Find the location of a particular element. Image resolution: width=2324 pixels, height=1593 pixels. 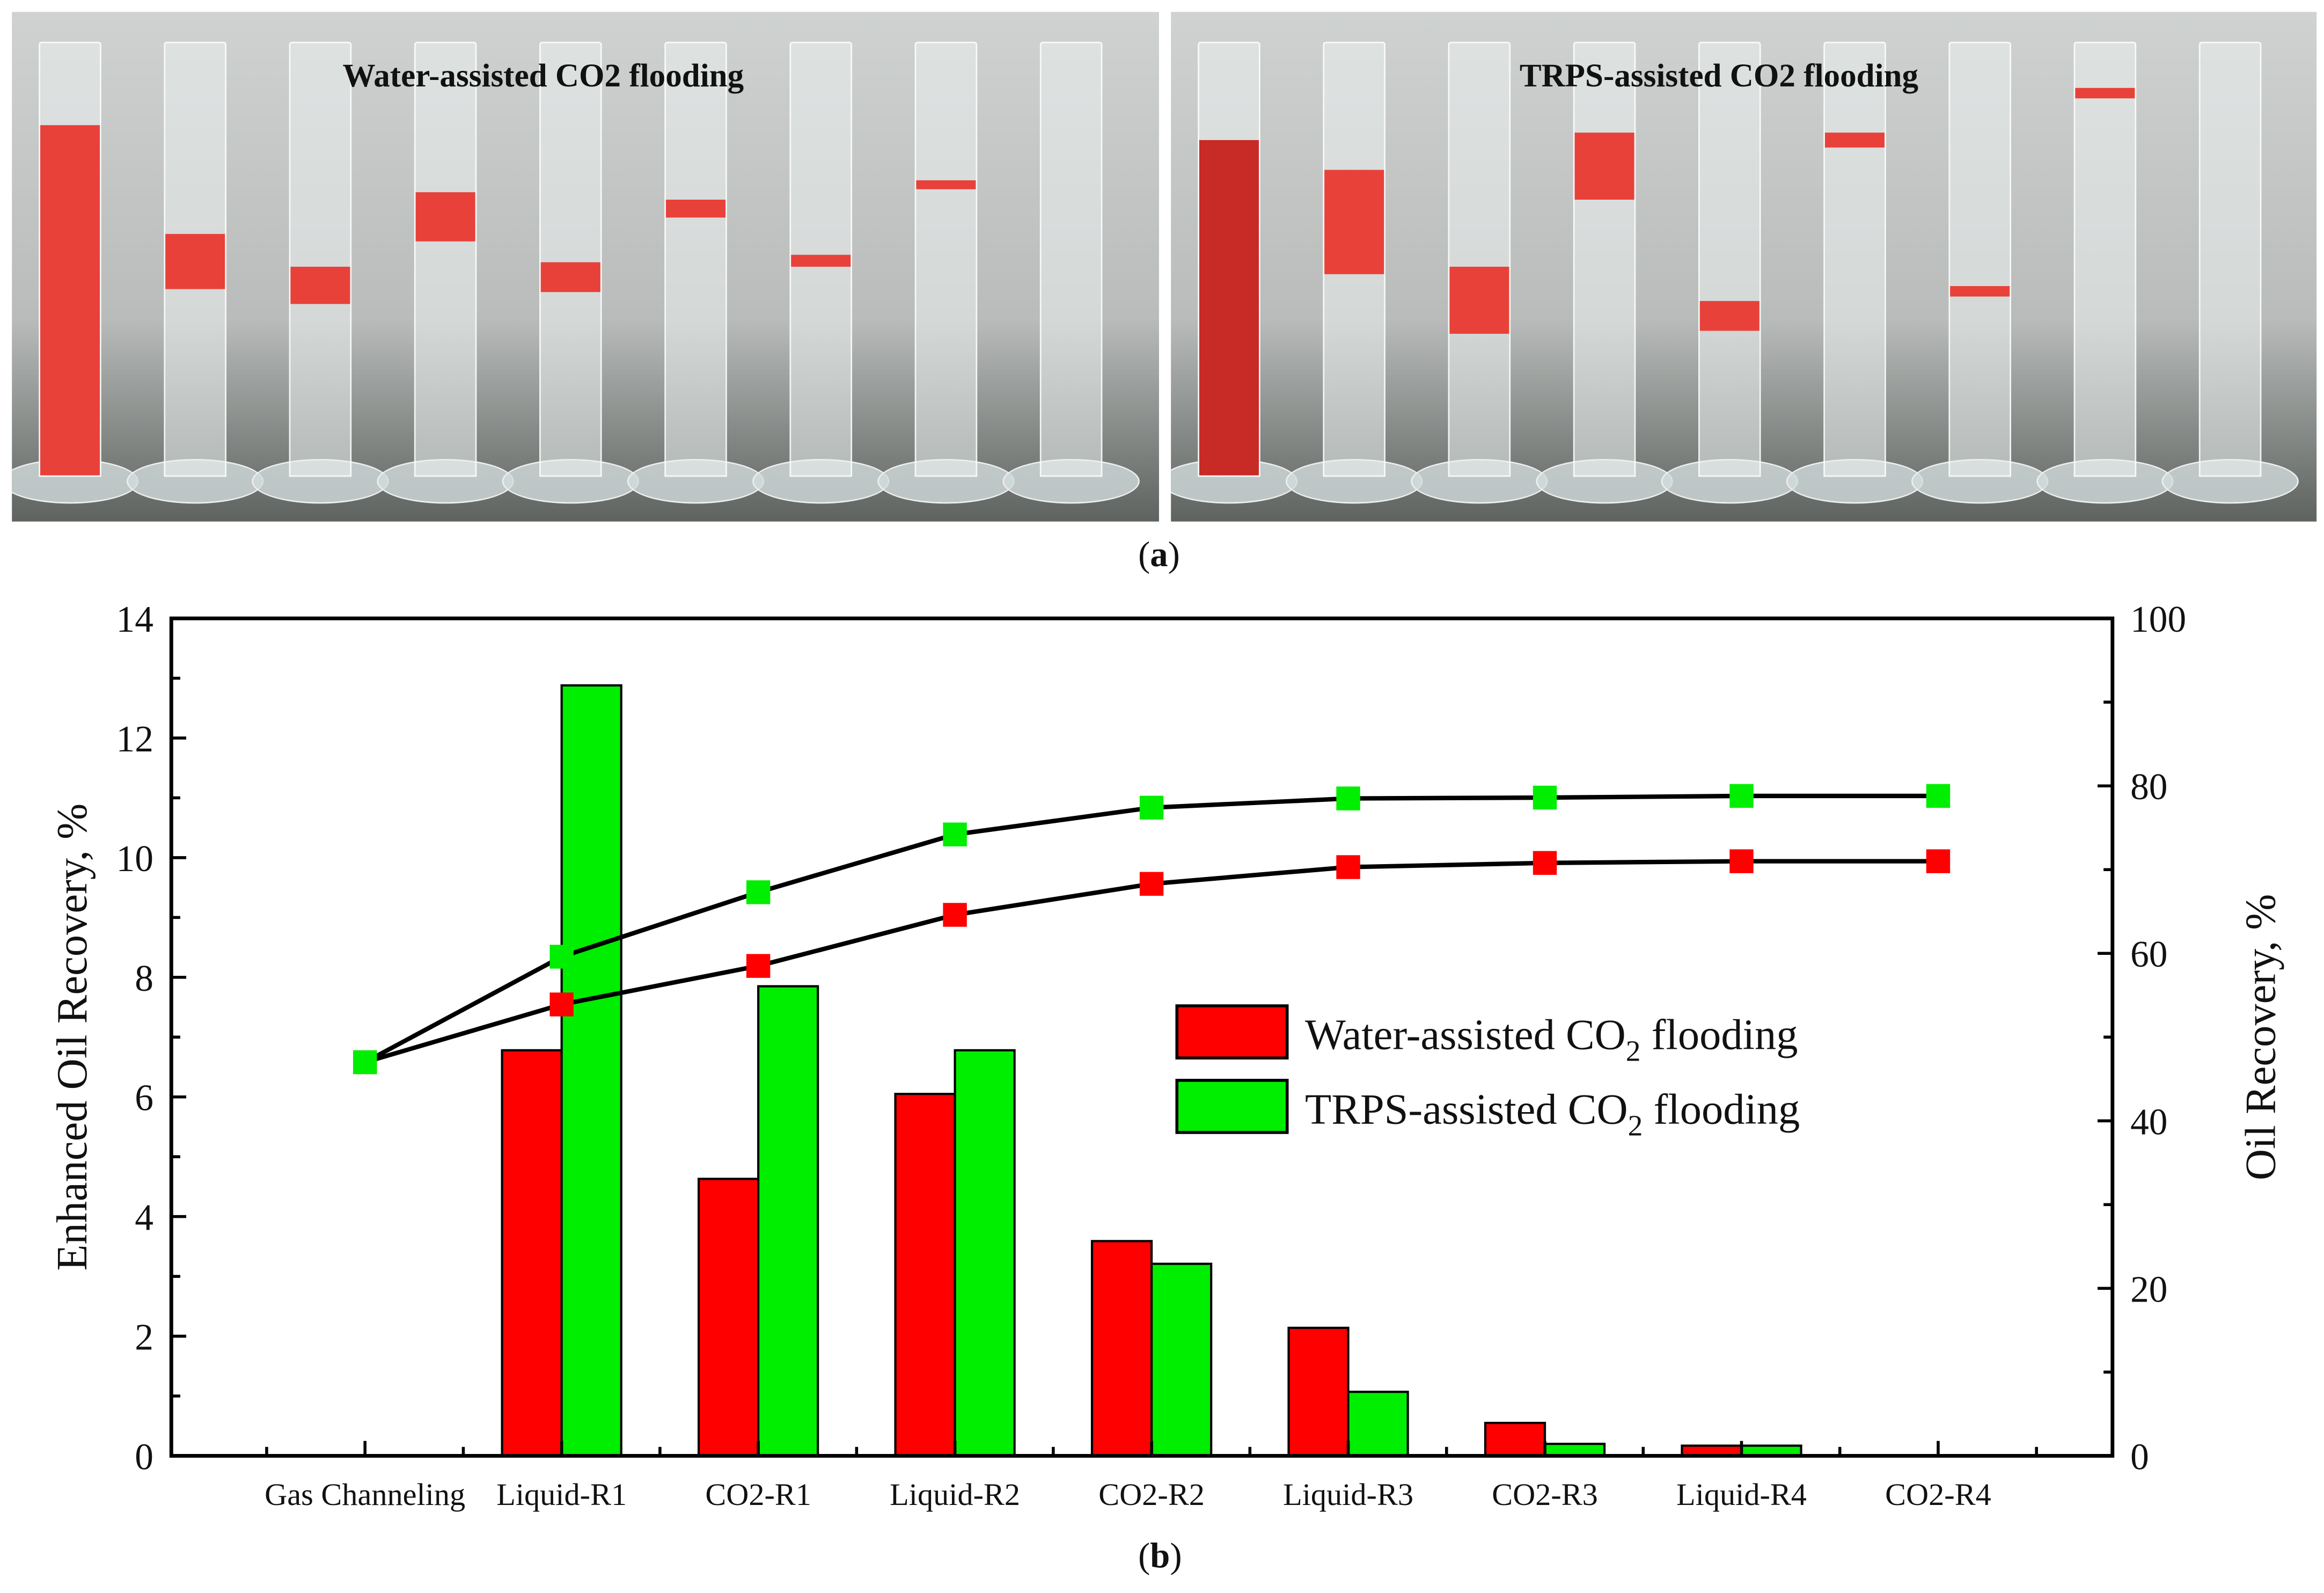

caption-a: (a) is located at coordinates (1159, 555).